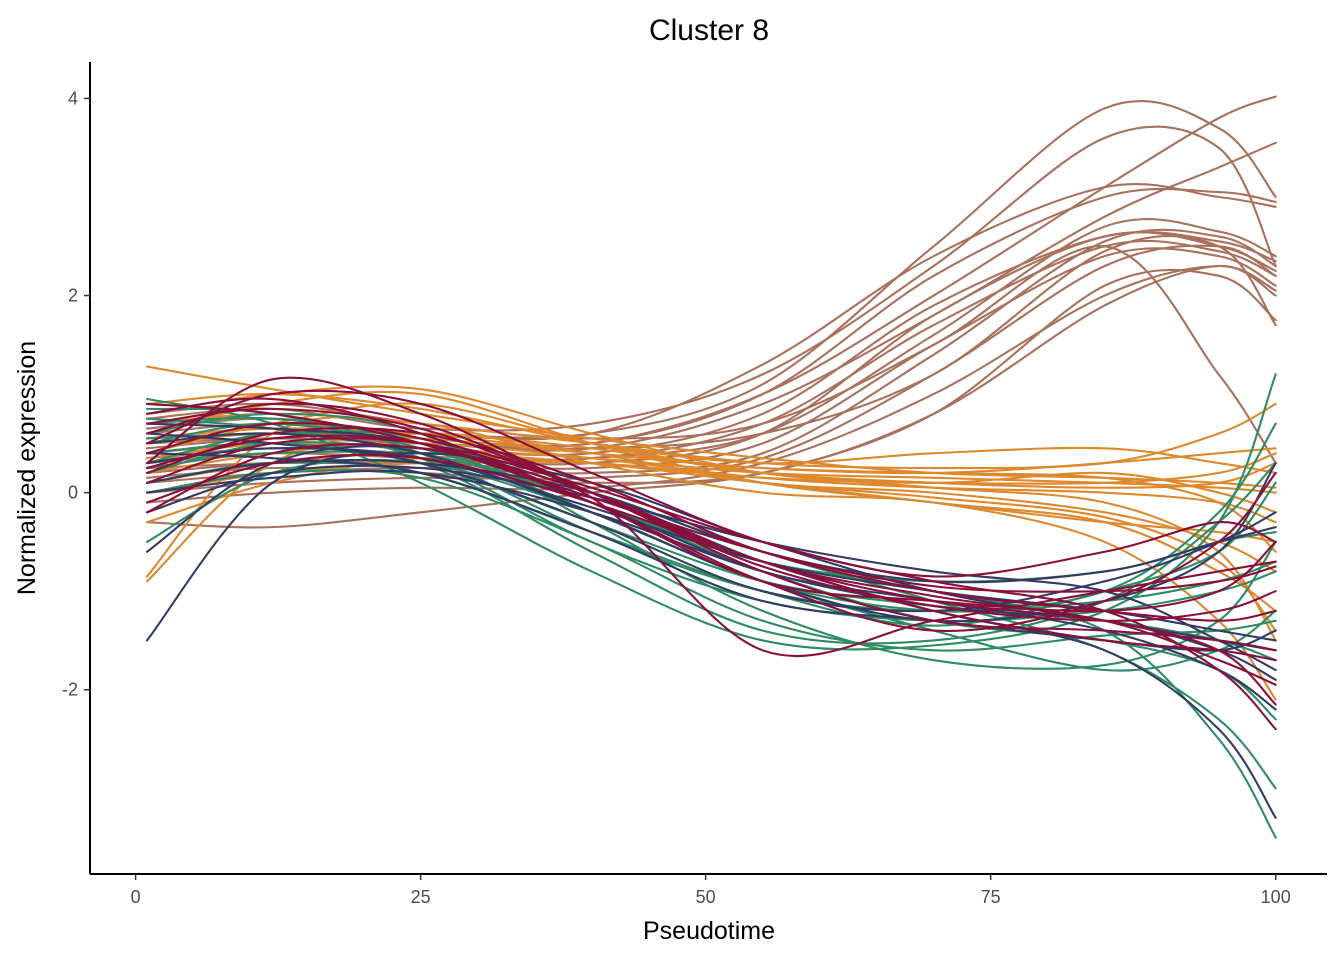  What do you see at coordinates (136, 897) in the screenshot?
I see `x-tick-label: 0` at bounding box center [136, 897].